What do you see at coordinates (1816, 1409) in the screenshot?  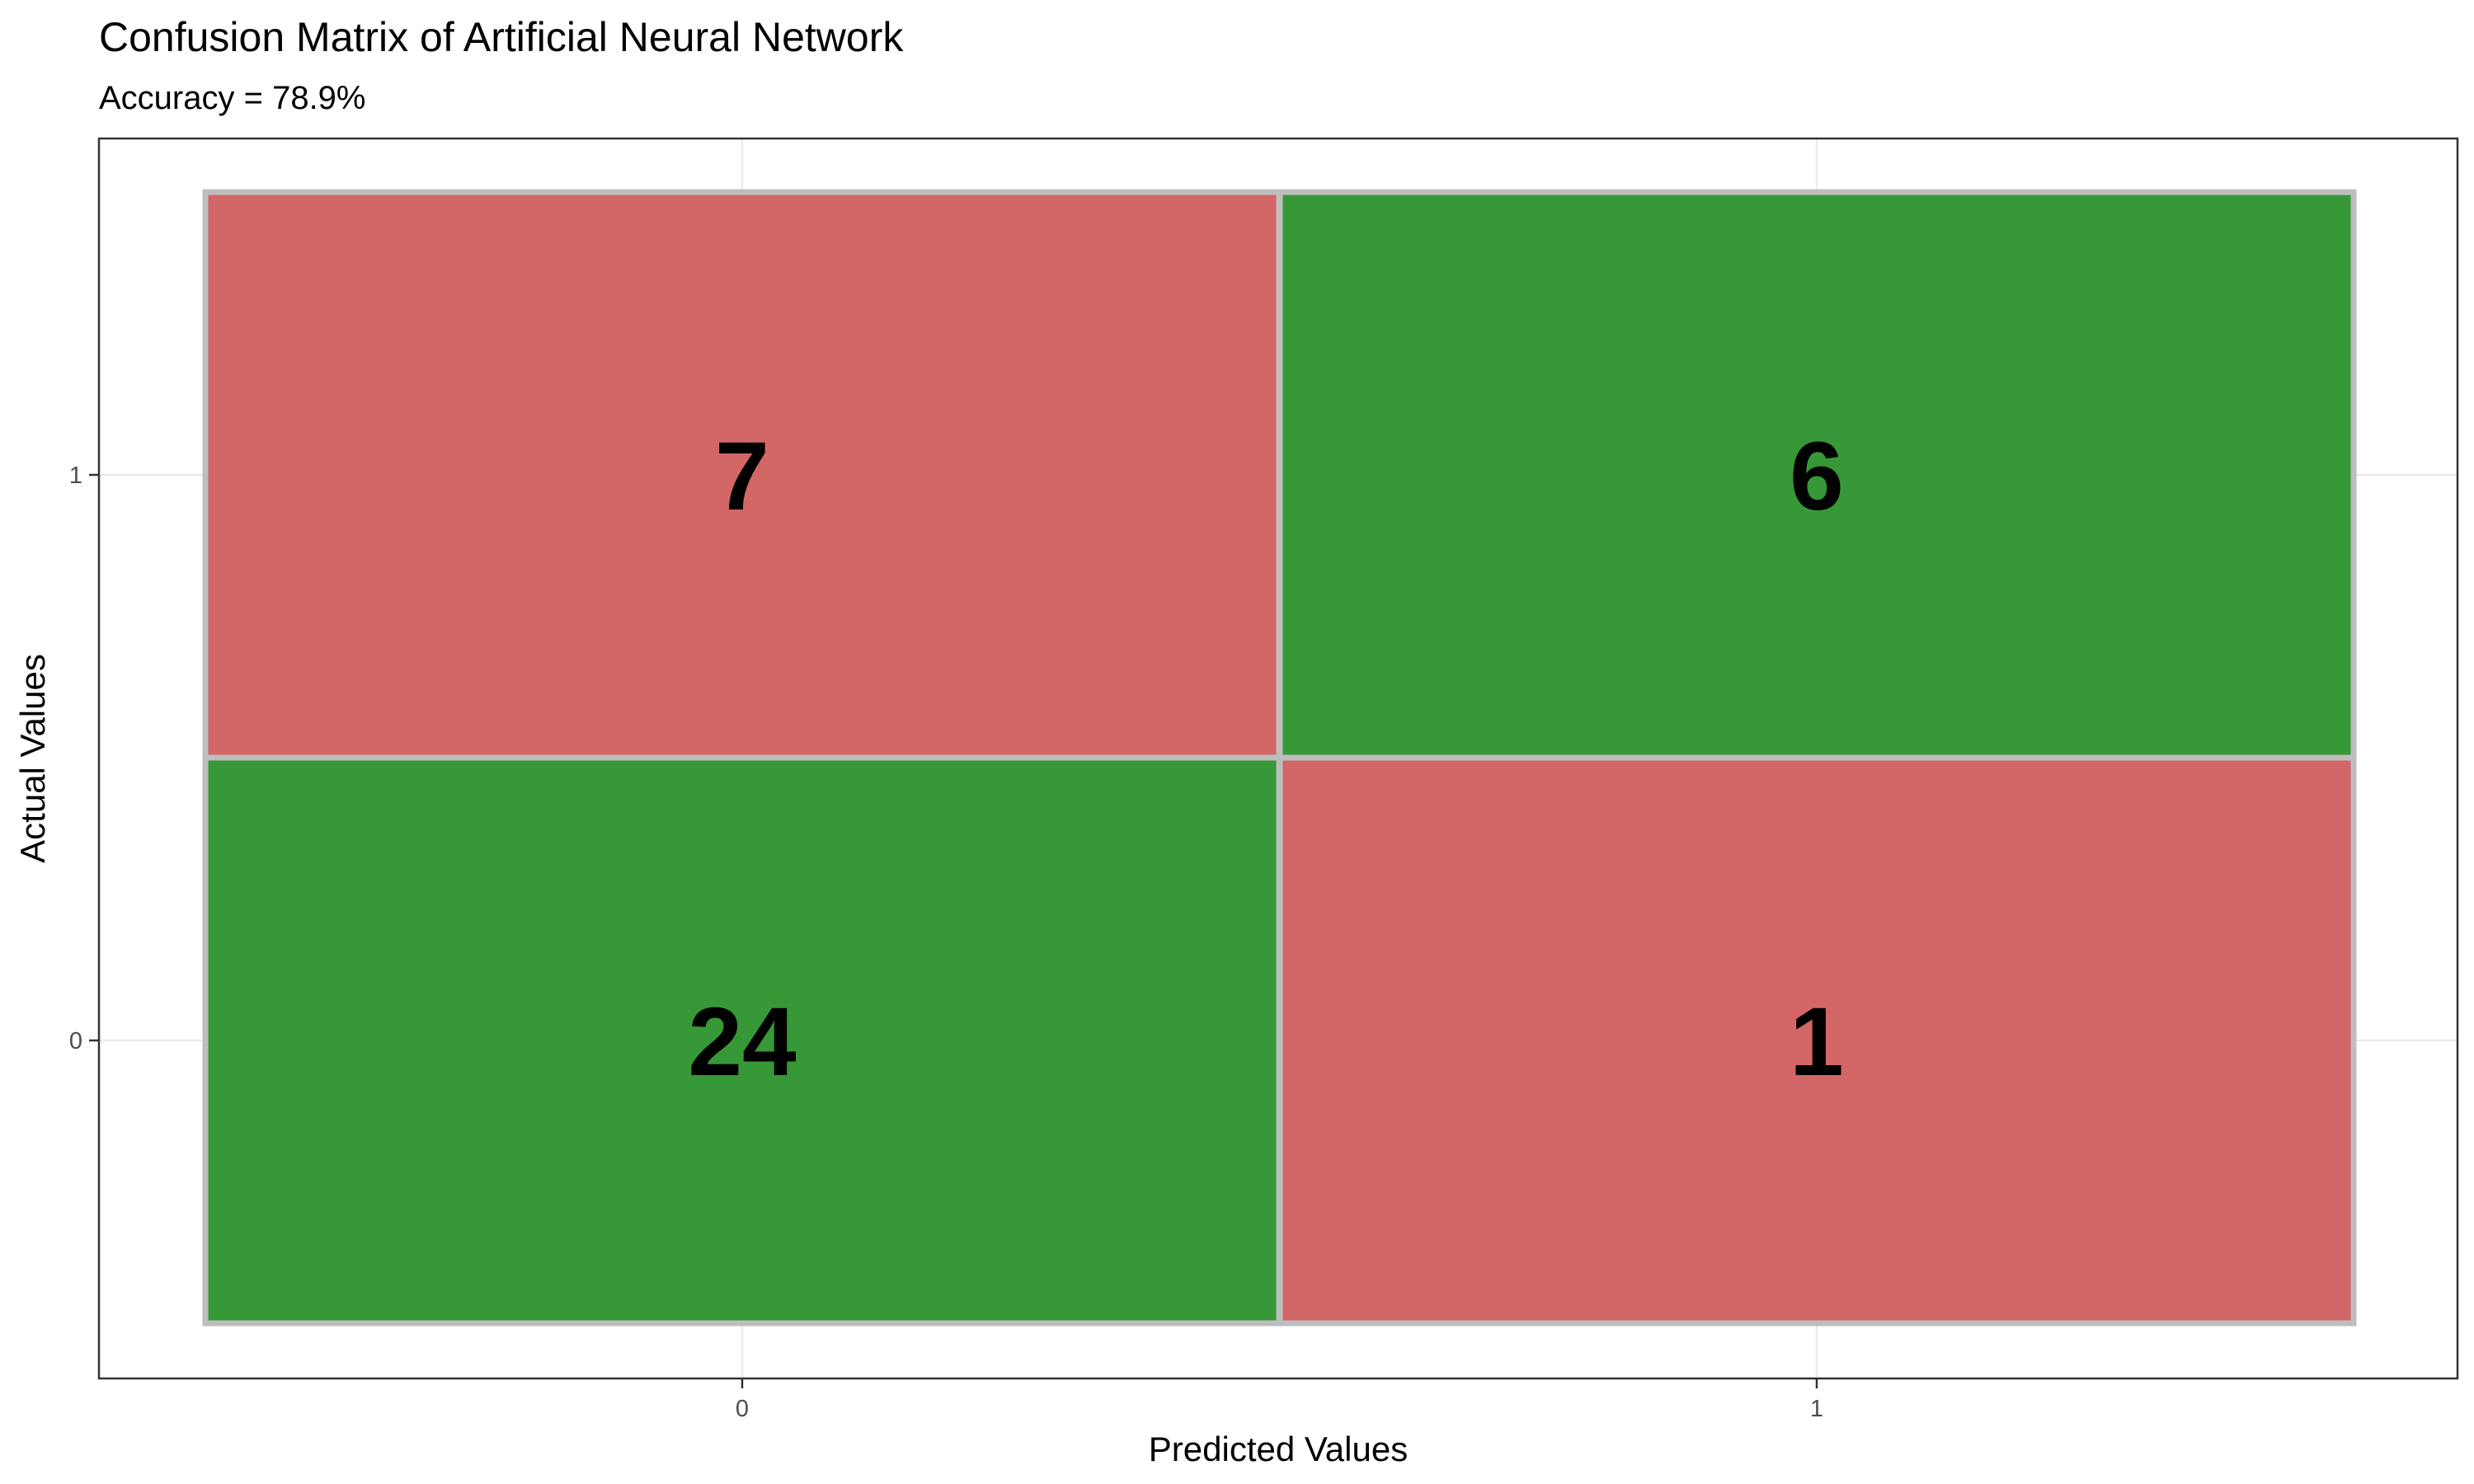 I see `x-tick-label: 1` at bounding box center [1816, 1409].